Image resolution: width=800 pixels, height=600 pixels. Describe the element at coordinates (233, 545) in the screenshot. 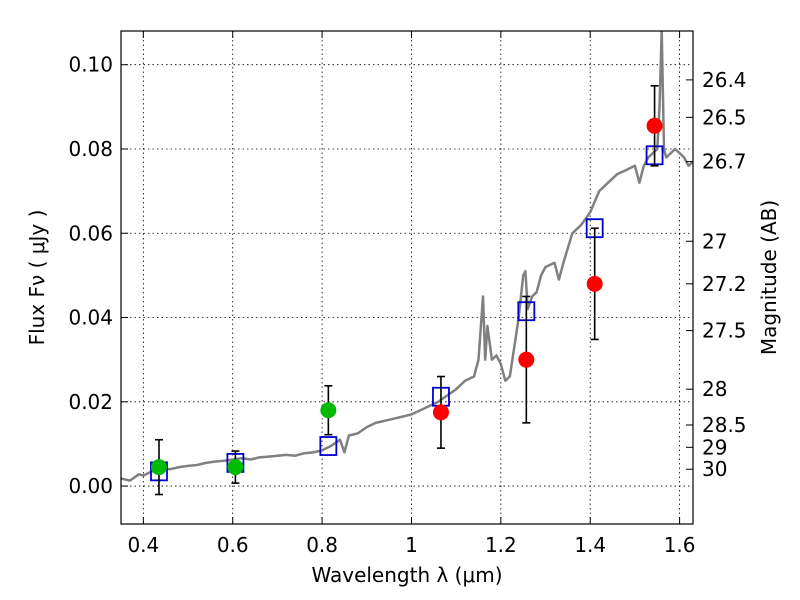

I see `x-tick-label: 0.6` at that location.